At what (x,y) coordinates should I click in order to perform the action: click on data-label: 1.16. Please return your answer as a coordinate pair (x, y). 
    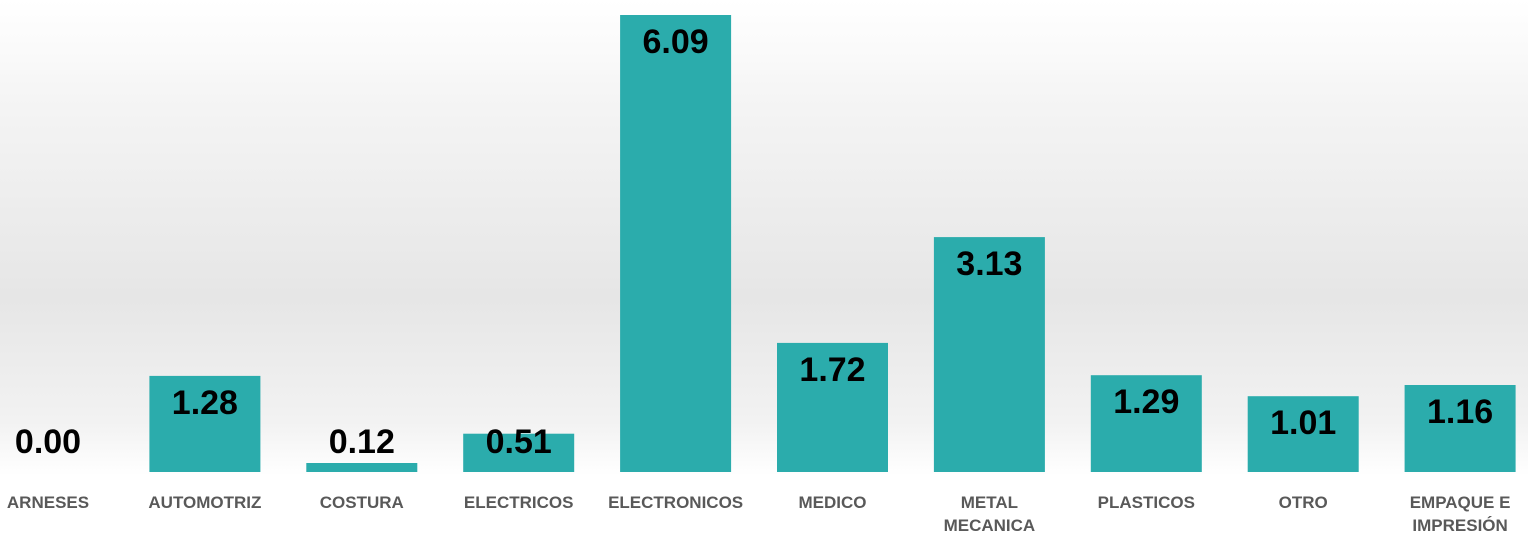
    Looking at the image, I should click on (1460, 412).